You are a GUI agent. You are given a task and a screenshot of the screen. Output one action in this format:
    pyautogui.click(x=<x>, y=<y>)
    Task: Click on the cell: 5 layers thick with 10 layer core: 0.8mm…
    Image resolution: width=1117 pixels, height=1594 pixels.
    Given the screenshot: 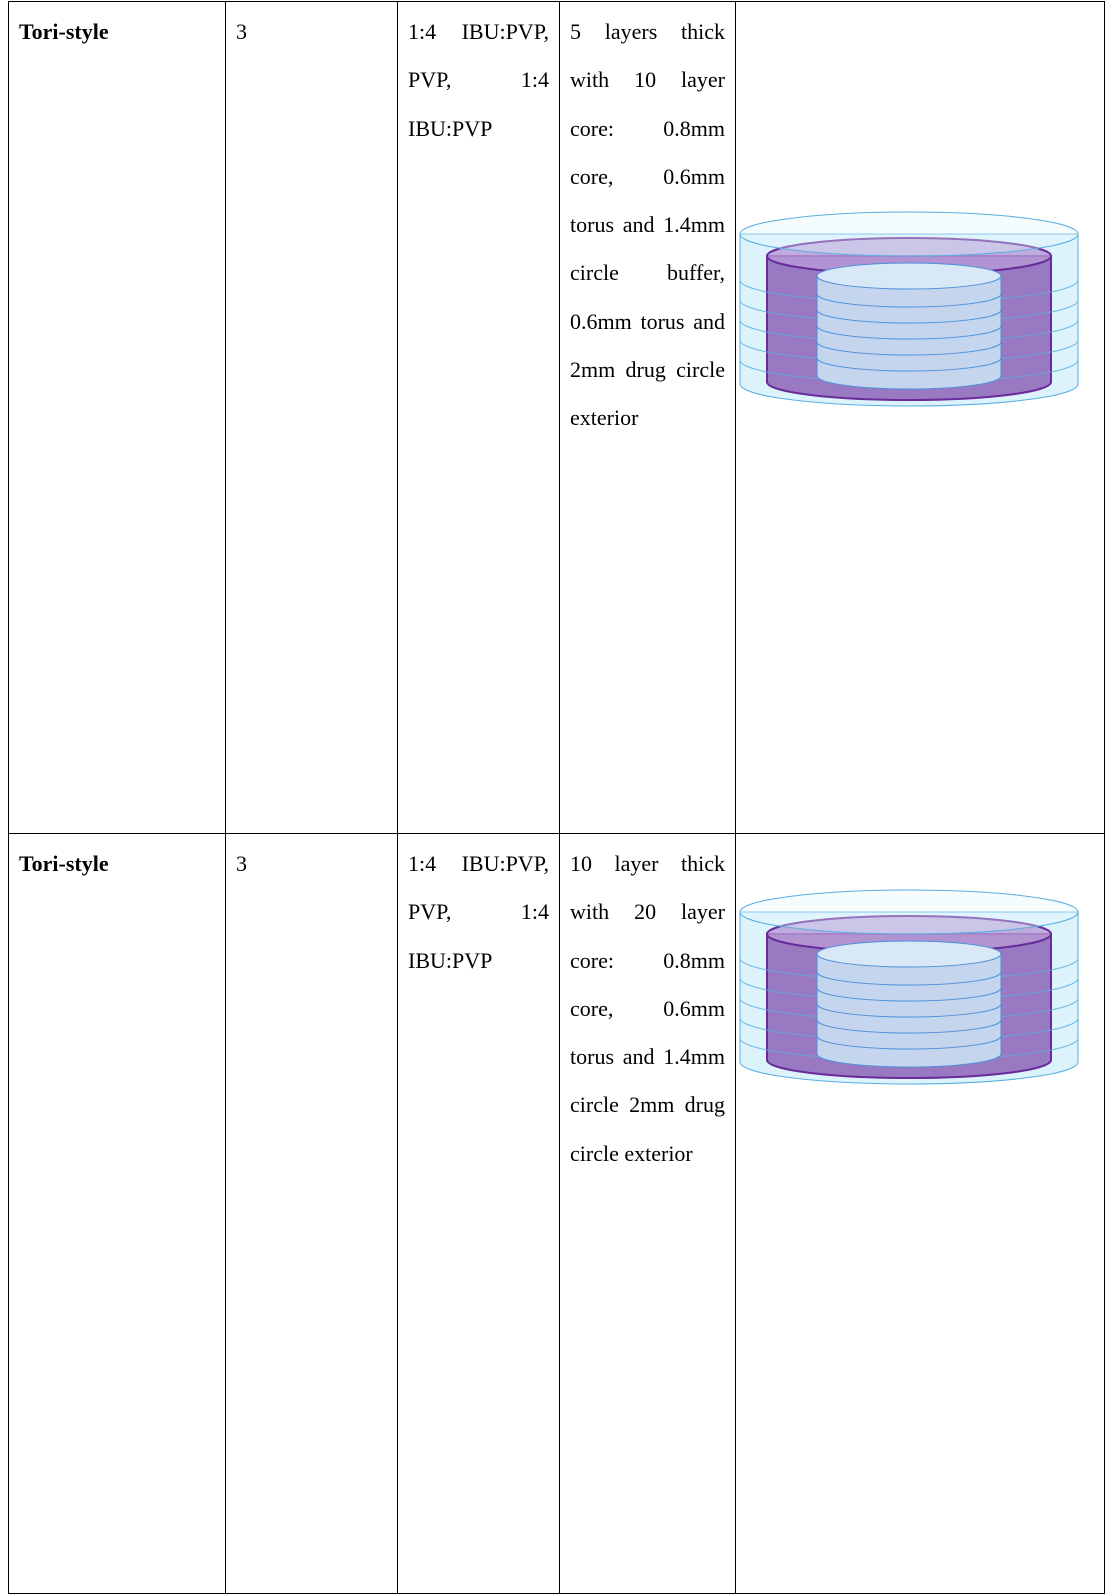 What is the action you would take?
    pyautogui.click(x=647, y=417)
    